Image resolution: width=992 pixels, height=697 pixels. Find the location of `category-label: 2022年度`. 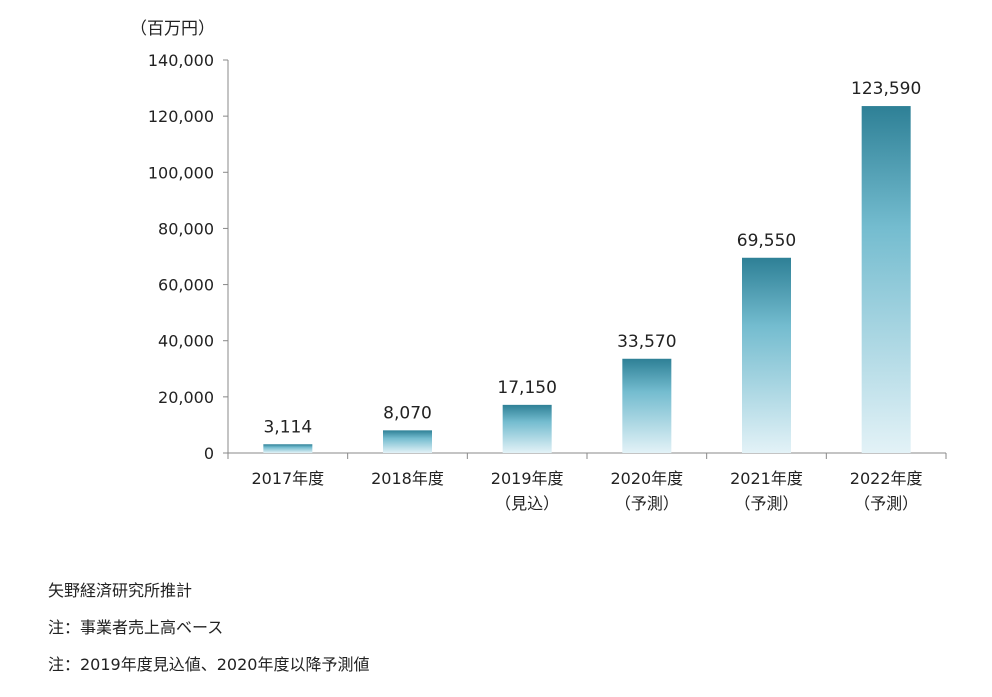

category-label: 2022年度 is located at coordinates (886, 478).